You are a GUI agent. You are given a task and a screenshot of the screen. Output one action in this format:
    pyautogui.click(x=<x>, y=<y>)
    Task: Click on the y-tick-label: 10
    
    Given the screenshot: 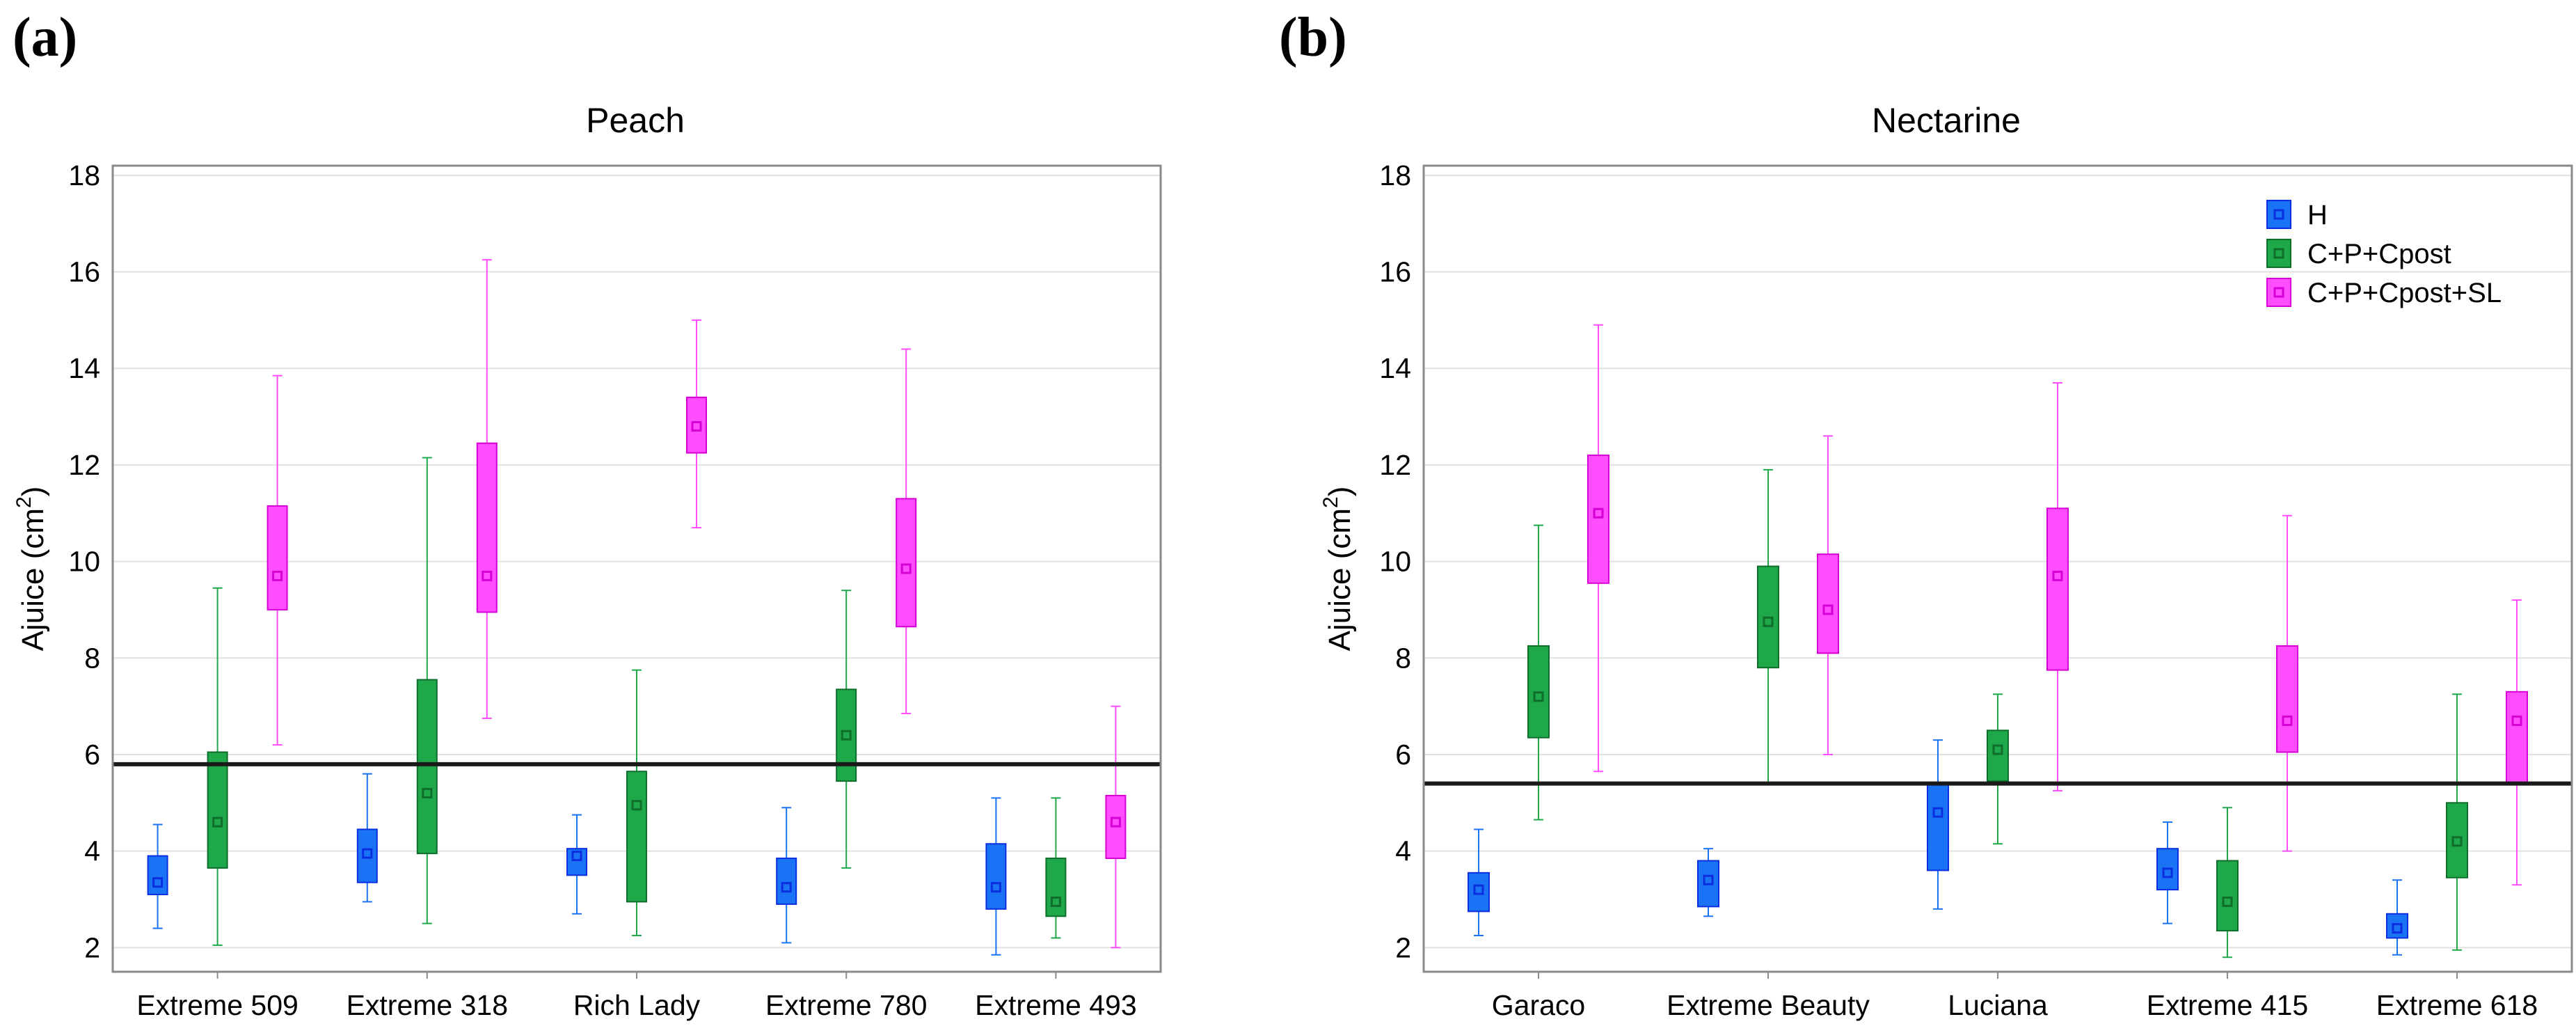 What is the action you would take?
    pyautogui.click(x=84, y=562)
    